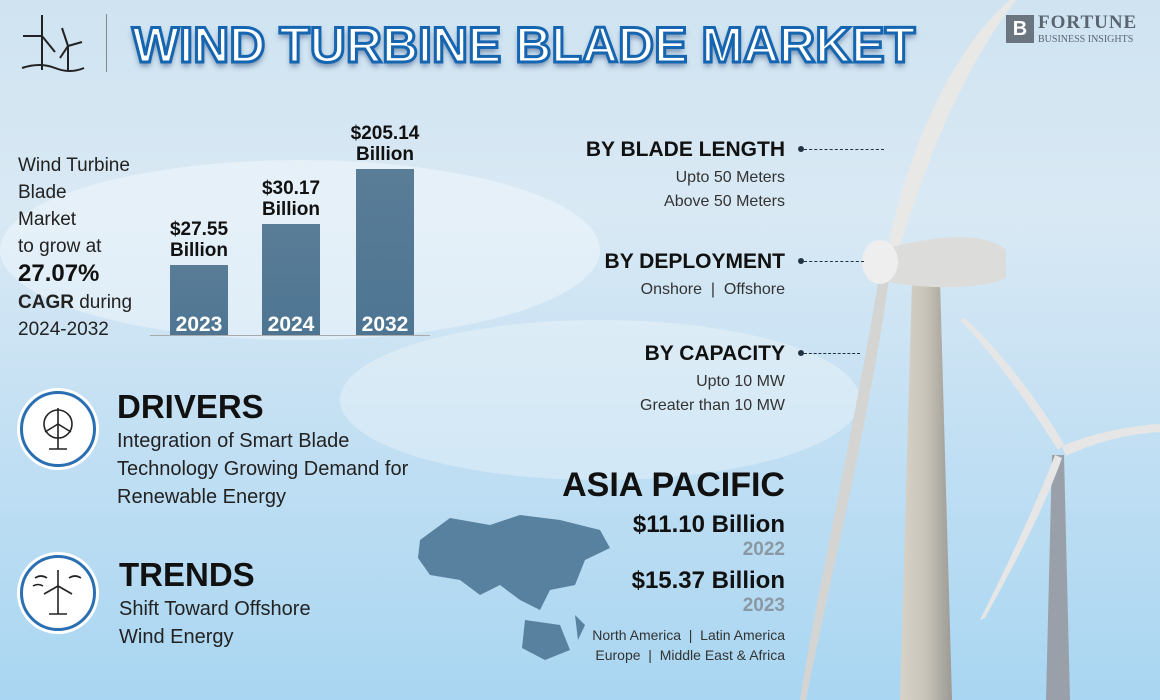  I want to click on wind-turbine-gear-icon, so click(58, 429).